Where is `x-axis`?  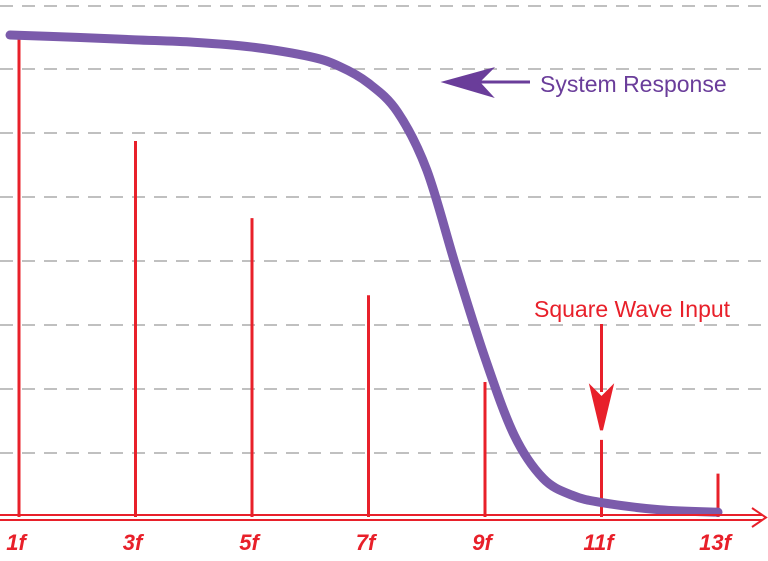 x-axis is located at coordinates (384, 517).